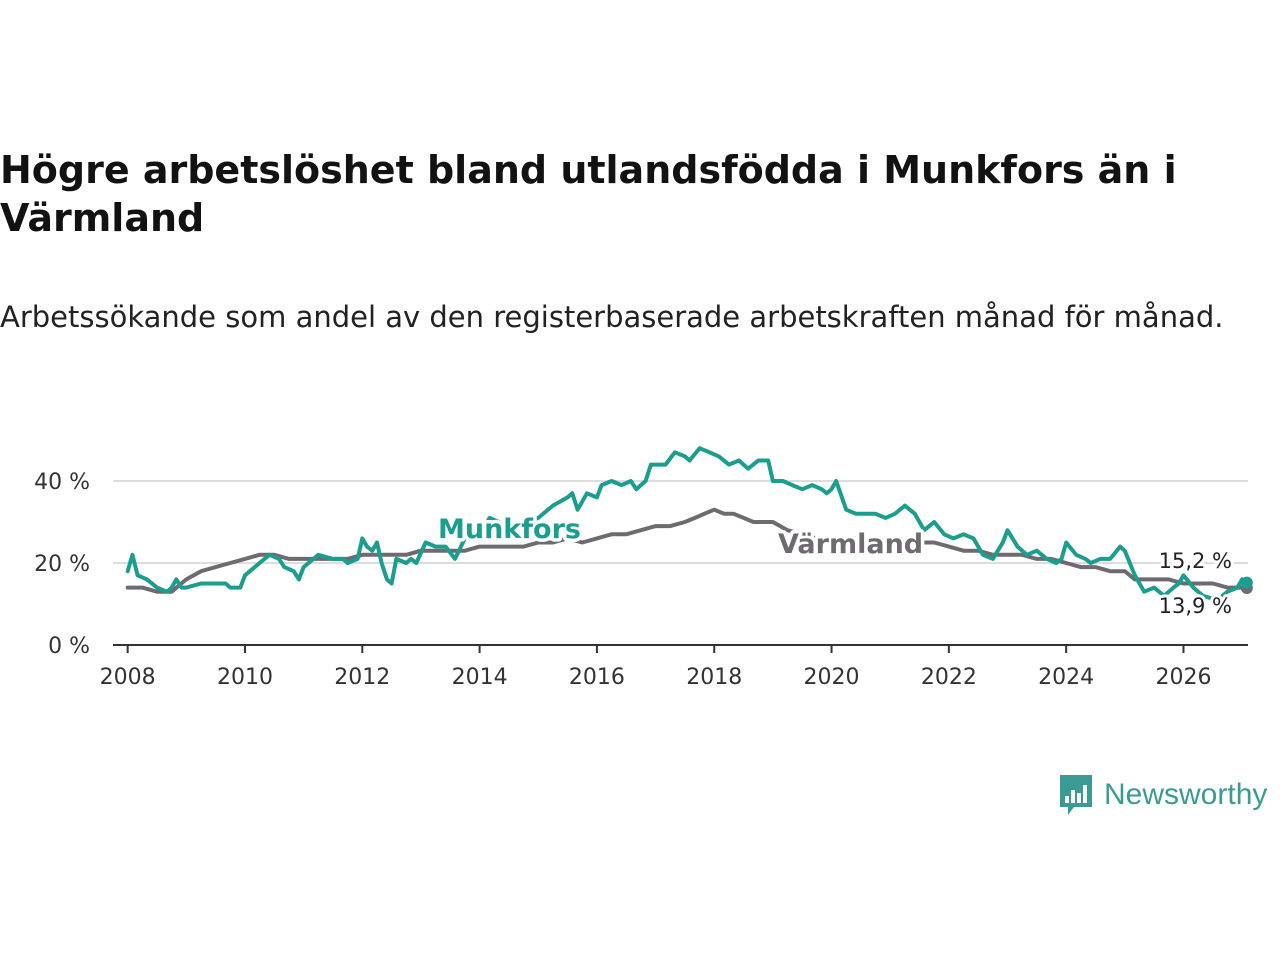 This screenshot has width=1280, height=960. What do you see at coordinates (62, 564) in the screenshot?
I see `y-tick-label: 20 %` at bounding box center [62, 564].